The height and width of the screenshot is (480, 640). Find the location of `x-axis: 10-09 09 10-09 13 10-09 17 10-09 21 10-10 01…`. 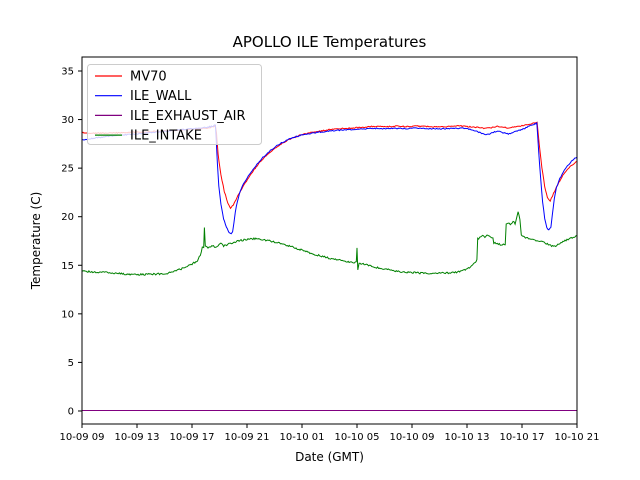

x-axis: 10-09 09 10-09 13 10-09 17 10-09 21 10-10 01… is located at coordinates (330, 433).